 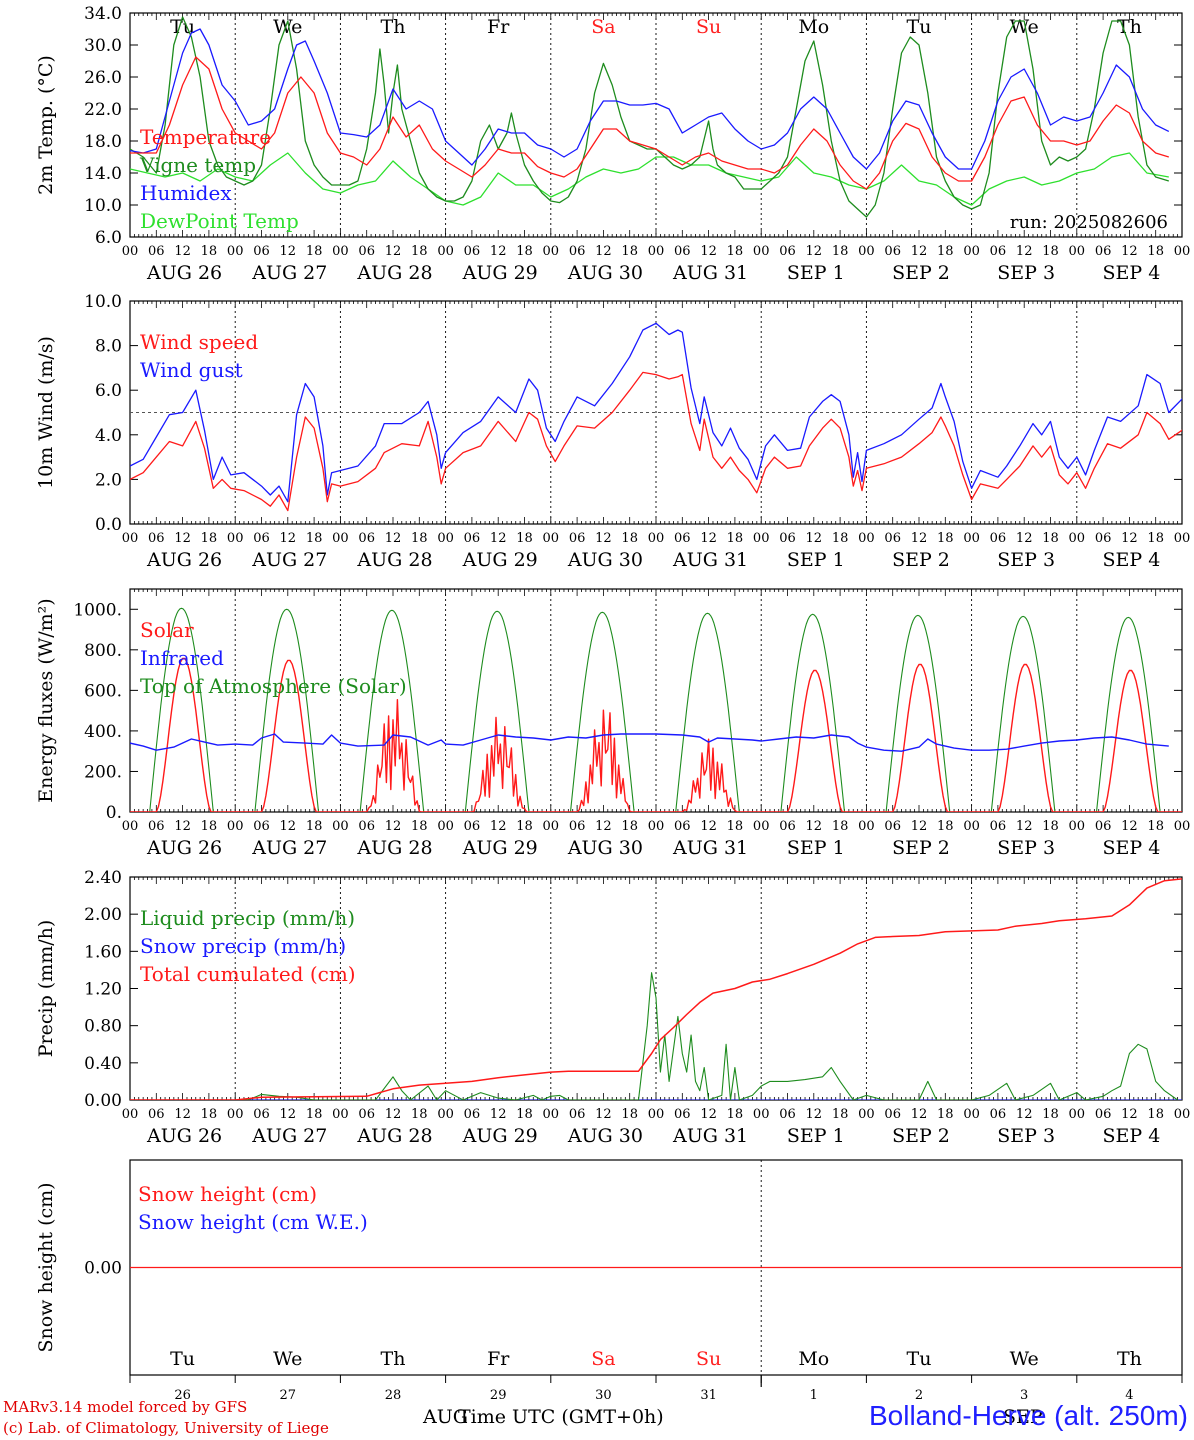 I want to click on legend-entry: Temperature, so click(x=205, y=137).